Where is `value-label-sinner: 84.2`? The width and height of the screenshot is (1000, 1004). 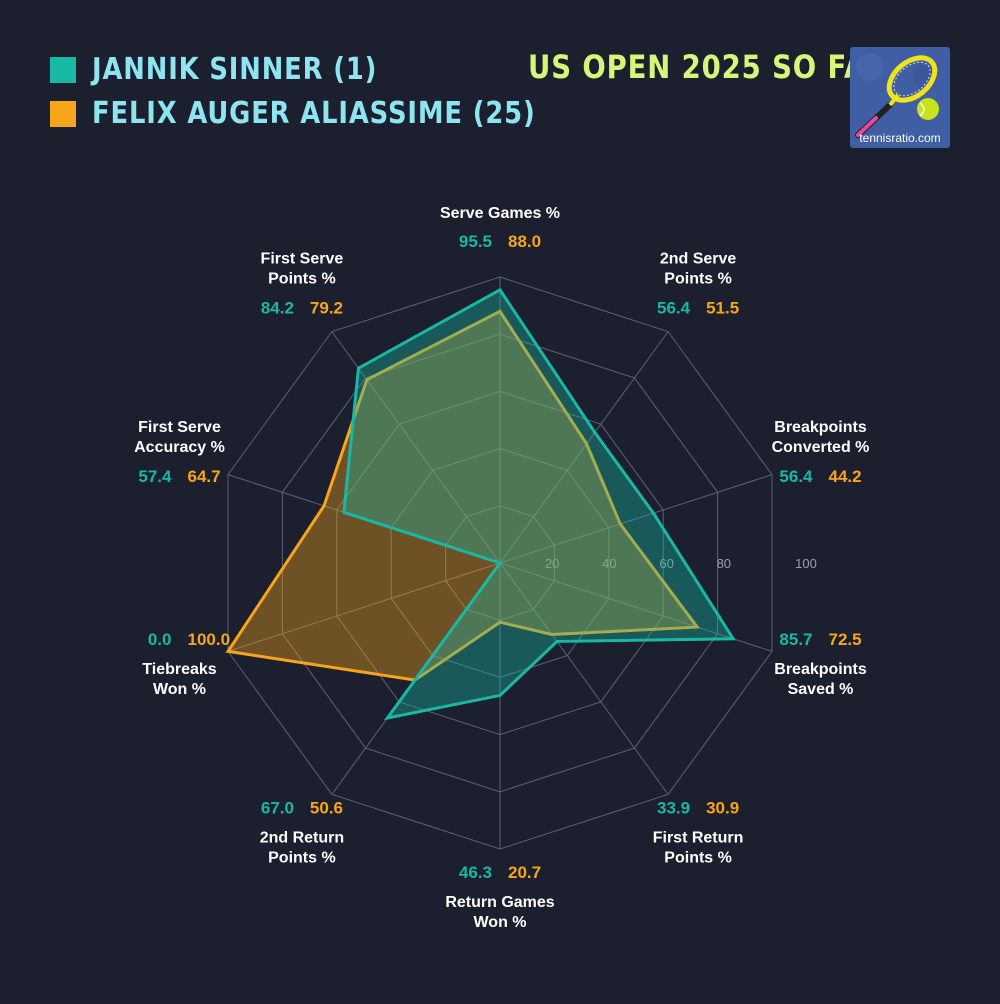
value-label-sinner: 84.2 is located at coordinates (277, 307).